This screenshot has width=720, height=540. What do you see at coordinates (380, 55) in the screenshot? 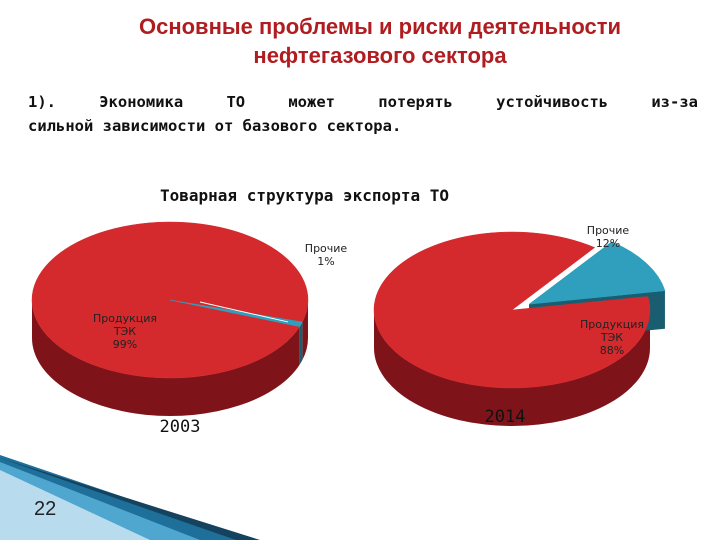
I see `slide-title-line2: нефтегазового сектора` at bounding box center [380, 55].